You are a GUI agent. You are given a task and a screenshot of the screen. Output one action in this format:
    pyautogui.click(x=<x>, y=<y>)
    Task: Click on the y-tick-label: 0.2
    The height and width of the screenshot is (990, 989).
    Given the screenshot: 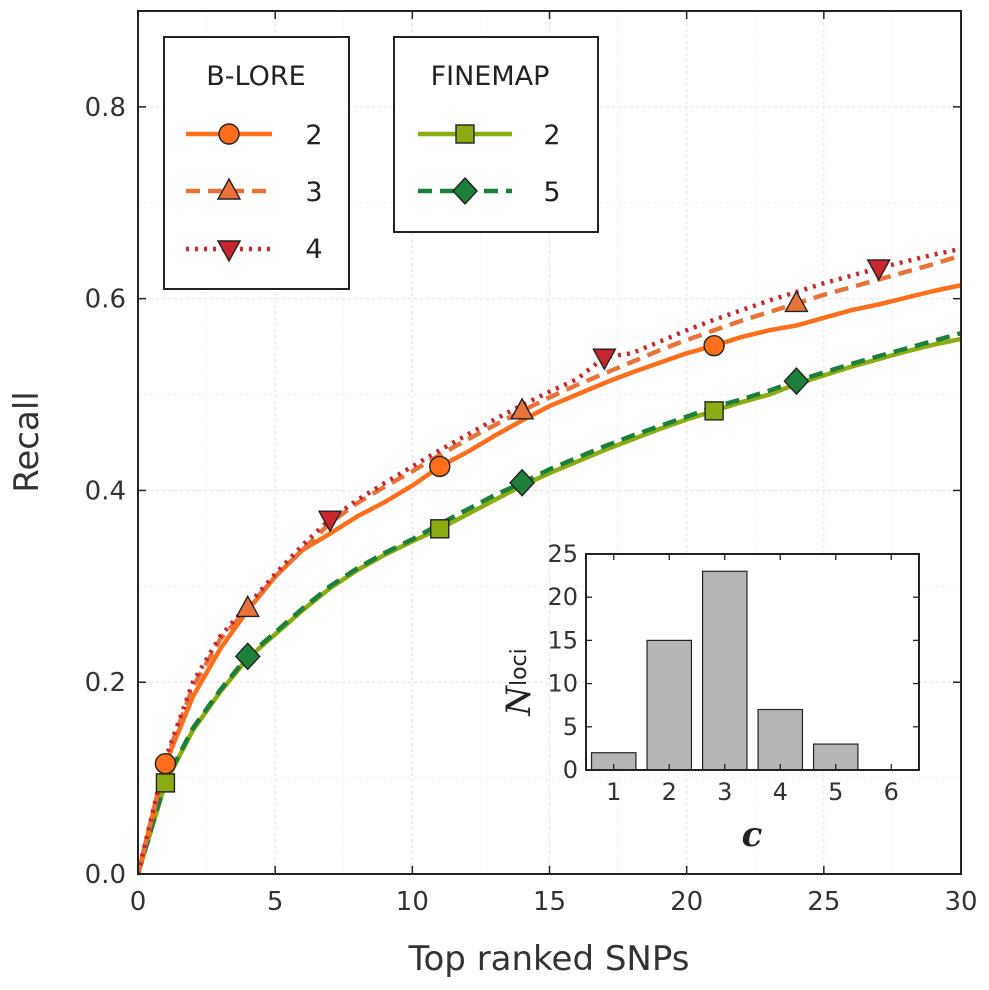 What is the action you would take?
    pyautogui.click(x=105, y=683)
    